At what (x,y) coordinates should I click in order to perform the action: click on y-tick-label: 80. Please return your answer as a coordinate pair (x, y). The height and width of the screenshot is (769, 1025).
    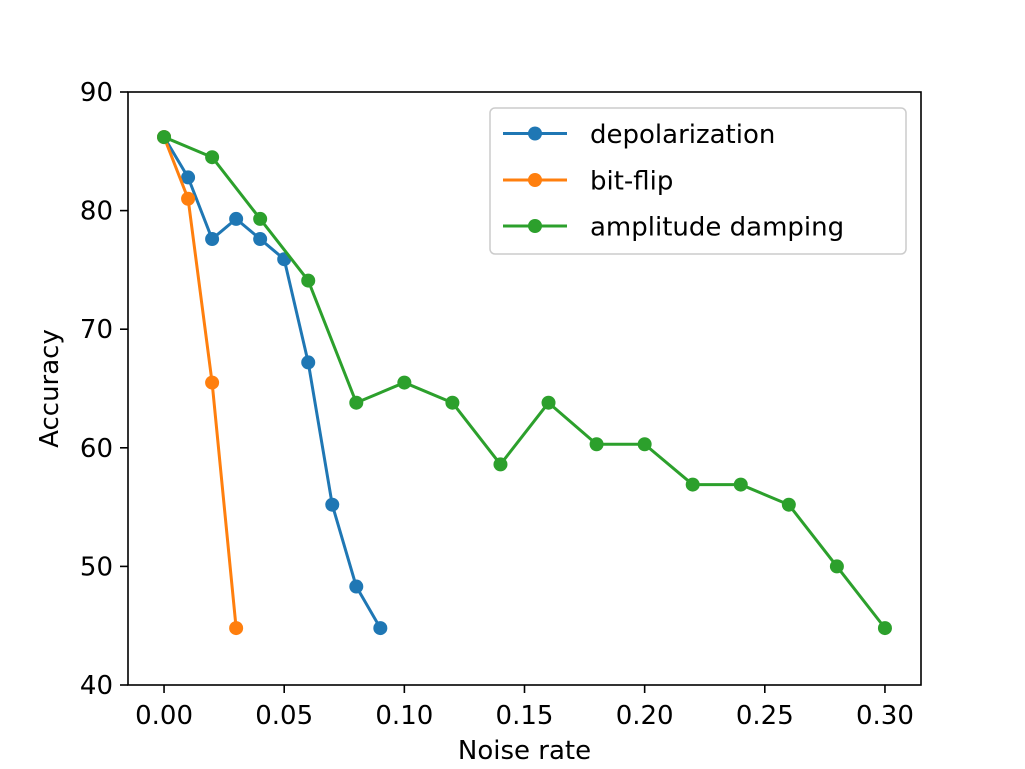
    Looking at the image, I should click on (96, 212).